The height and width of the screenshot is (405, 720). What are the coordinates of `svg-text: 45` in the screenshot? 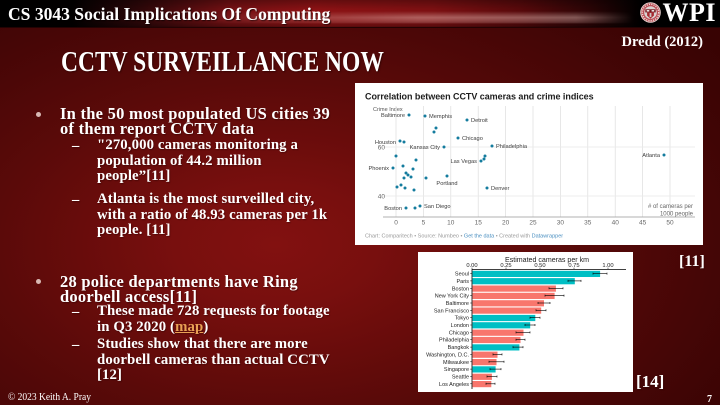 It's located at (643, 223).